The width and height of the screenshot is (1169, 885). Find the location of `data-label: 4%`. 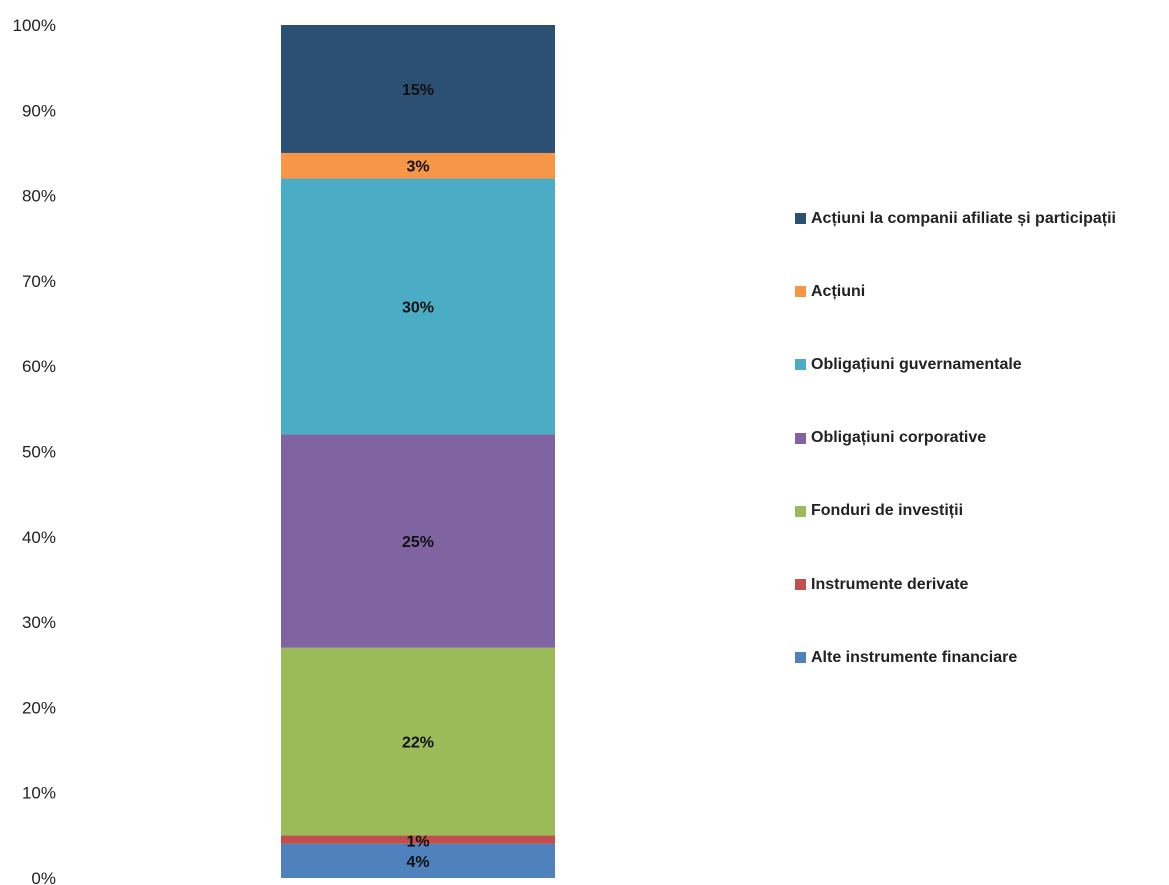

data-label: 4% is located at coordinates (417, 862).